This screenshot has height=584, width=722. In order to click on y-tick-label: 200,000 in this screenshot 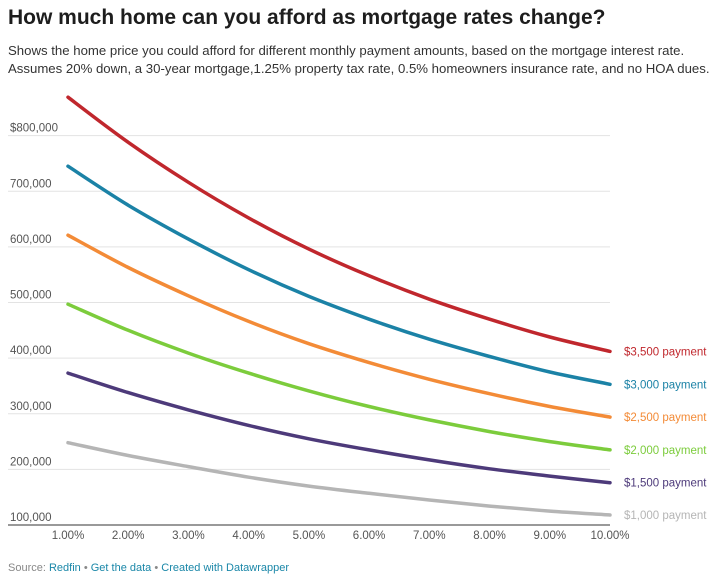, I will do `click(31, 462)`.